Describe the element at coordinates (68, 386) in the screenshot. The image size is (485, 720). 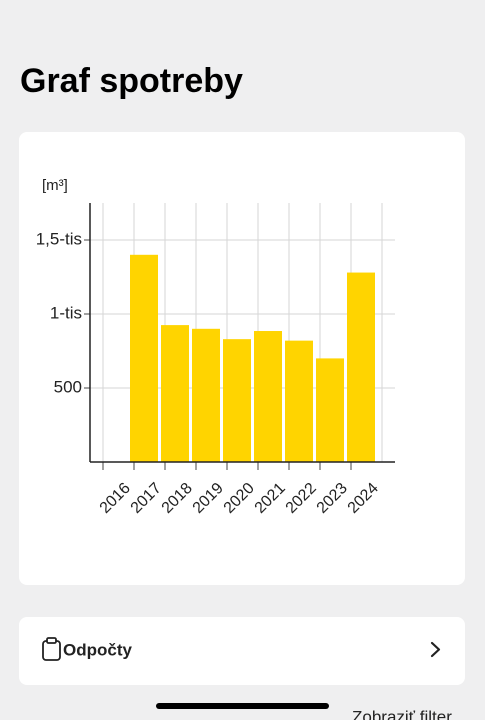
I see `y-tick-label: 500` at that location.